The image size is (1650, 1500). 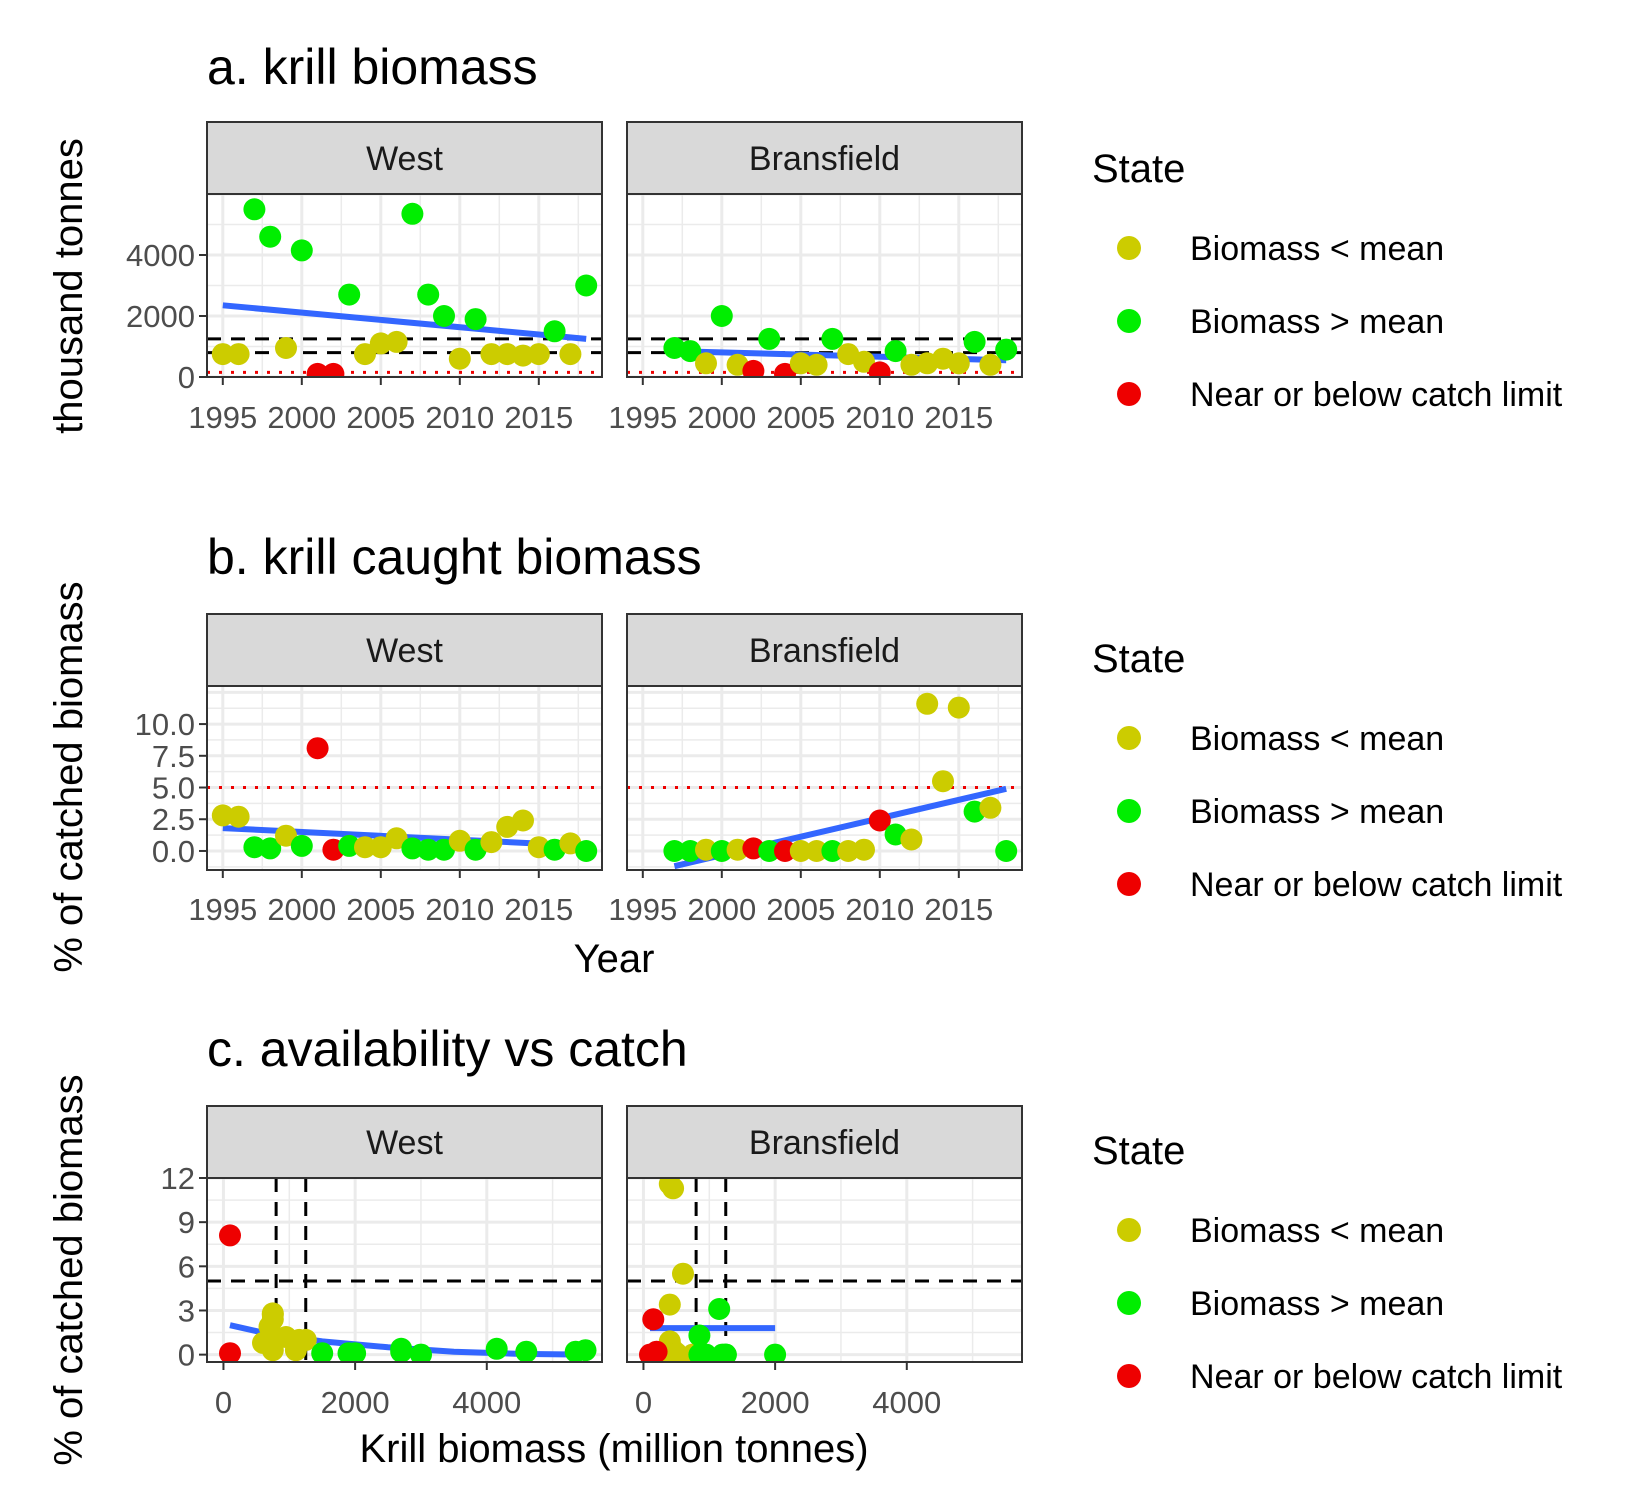 What do you see at coordinates (178, 1178) in the screenshot?
I see `y-tick-label: 12` at bounding box center [178, 1178].